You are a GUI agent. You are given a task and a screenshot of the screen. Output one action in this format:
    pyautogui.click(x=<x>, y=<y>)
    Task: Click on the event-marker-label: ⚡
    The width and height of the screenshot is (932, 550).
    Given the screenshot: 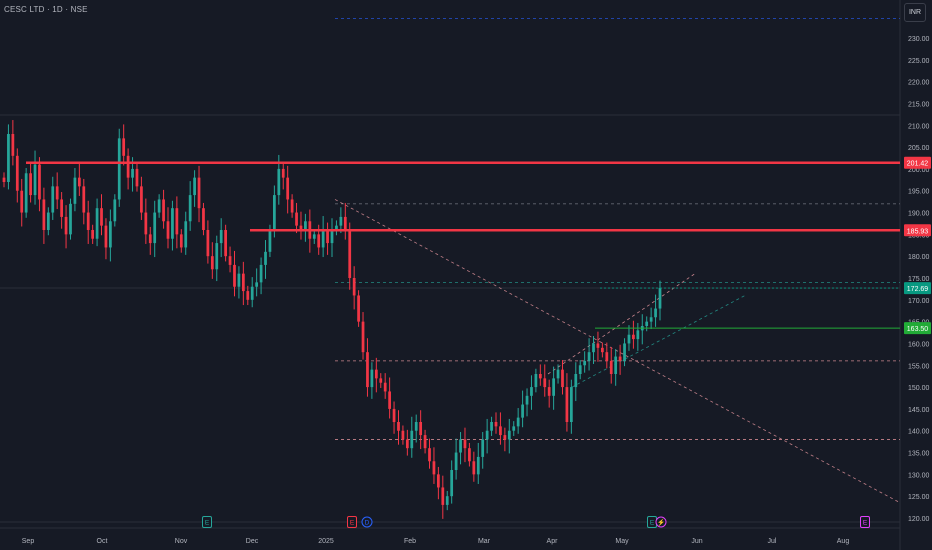 What is the action you would take?
    pyautogui.click(x=661, y=523)
    